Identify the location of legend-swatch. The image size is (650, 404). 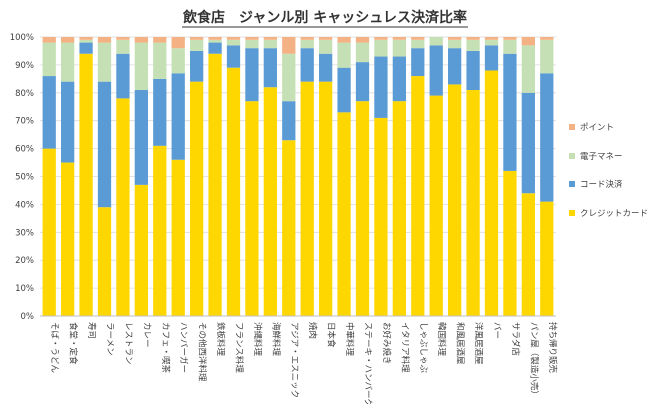
(572, 213).